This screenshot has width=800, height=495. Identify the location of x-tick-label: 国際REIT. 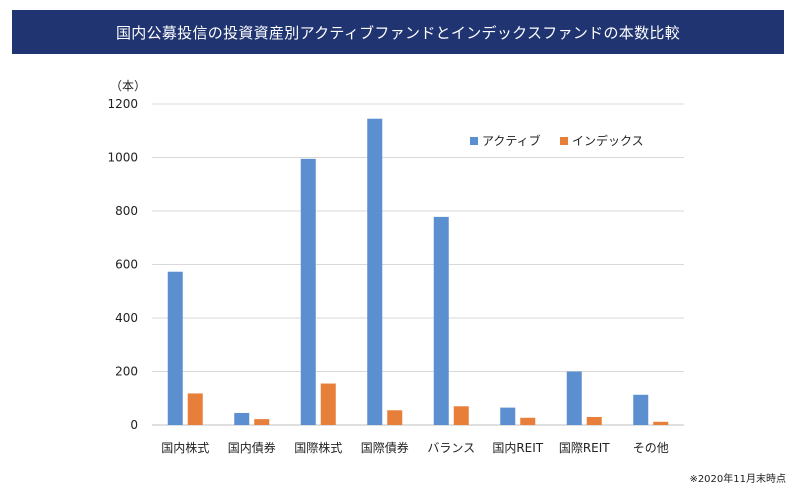
(584, 448).